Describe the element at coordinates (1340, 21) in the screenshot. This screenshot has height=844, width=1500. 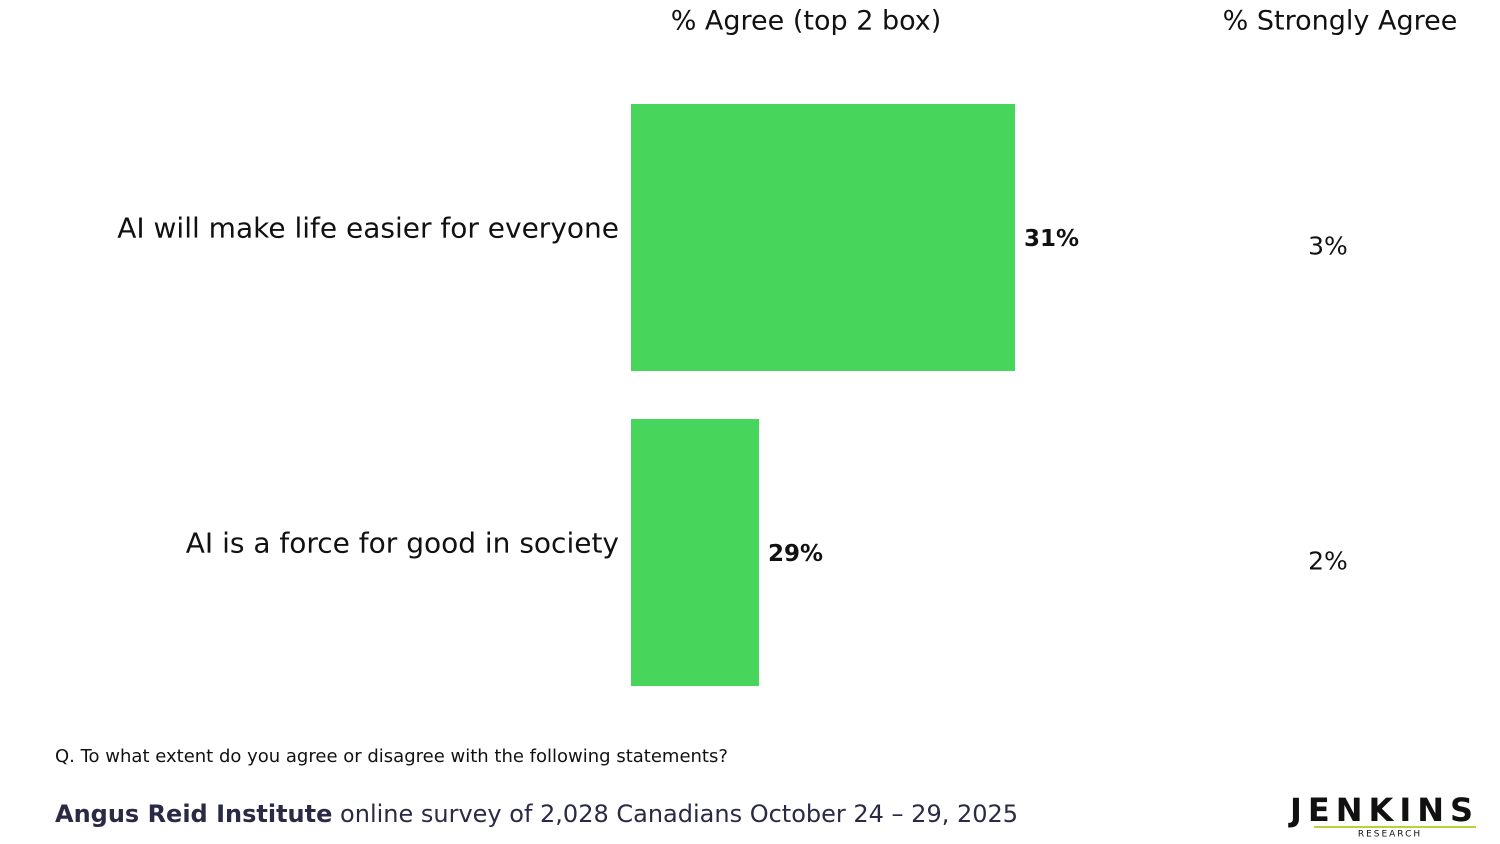
I see `column-header: % Strongly Agree` at that location.